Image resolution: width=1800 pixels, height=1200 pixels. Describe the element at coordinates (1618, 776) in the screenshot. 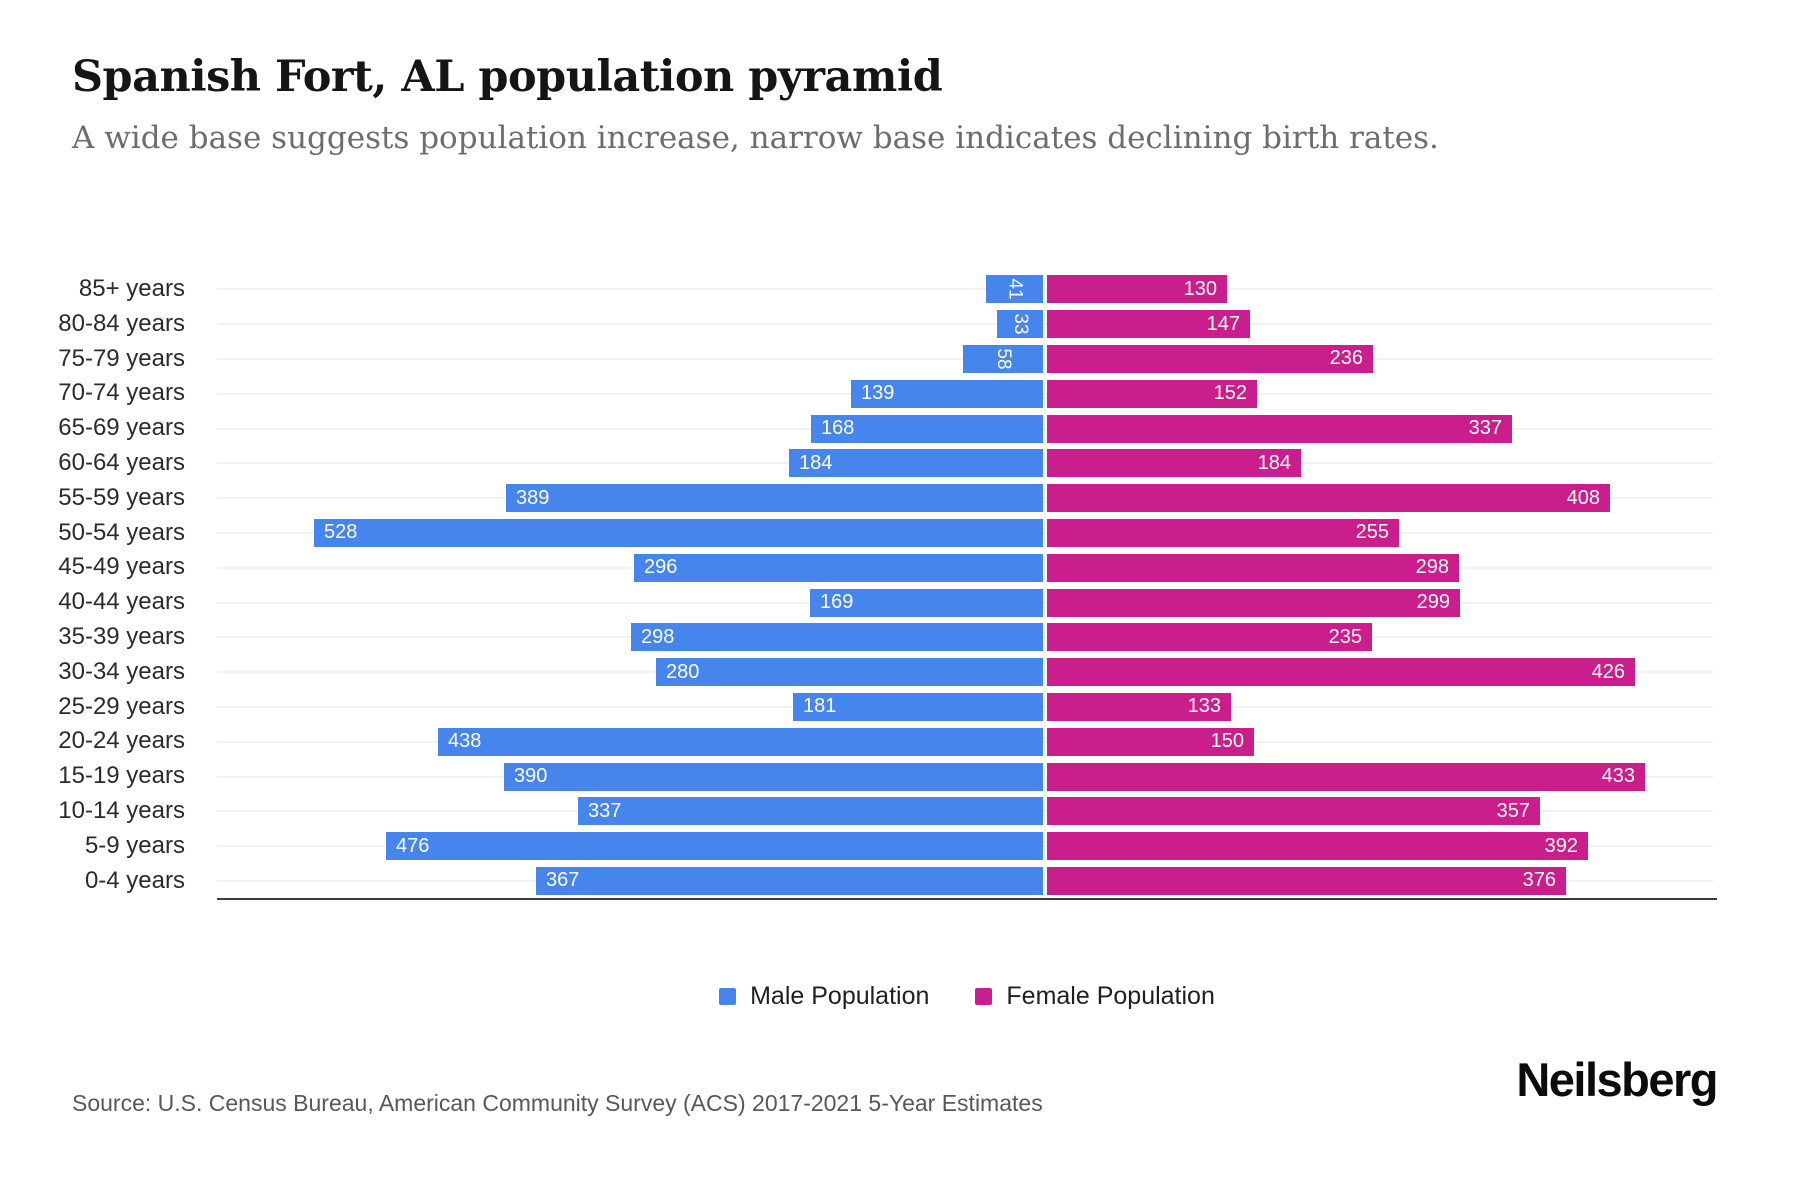

I see `female-value-label: 433` at that location.